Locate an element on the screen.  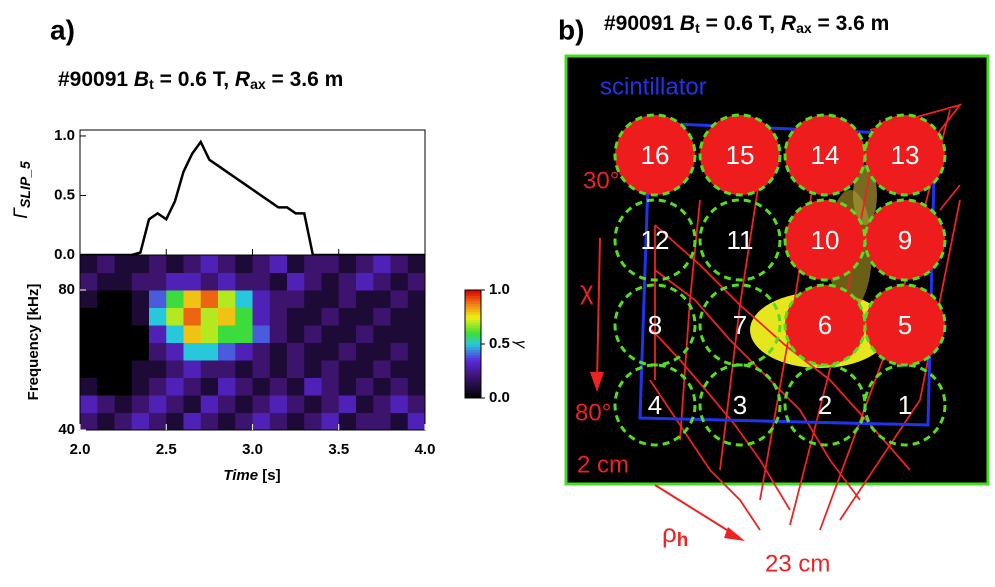
title-part: t is located at coordinates (697, 28).